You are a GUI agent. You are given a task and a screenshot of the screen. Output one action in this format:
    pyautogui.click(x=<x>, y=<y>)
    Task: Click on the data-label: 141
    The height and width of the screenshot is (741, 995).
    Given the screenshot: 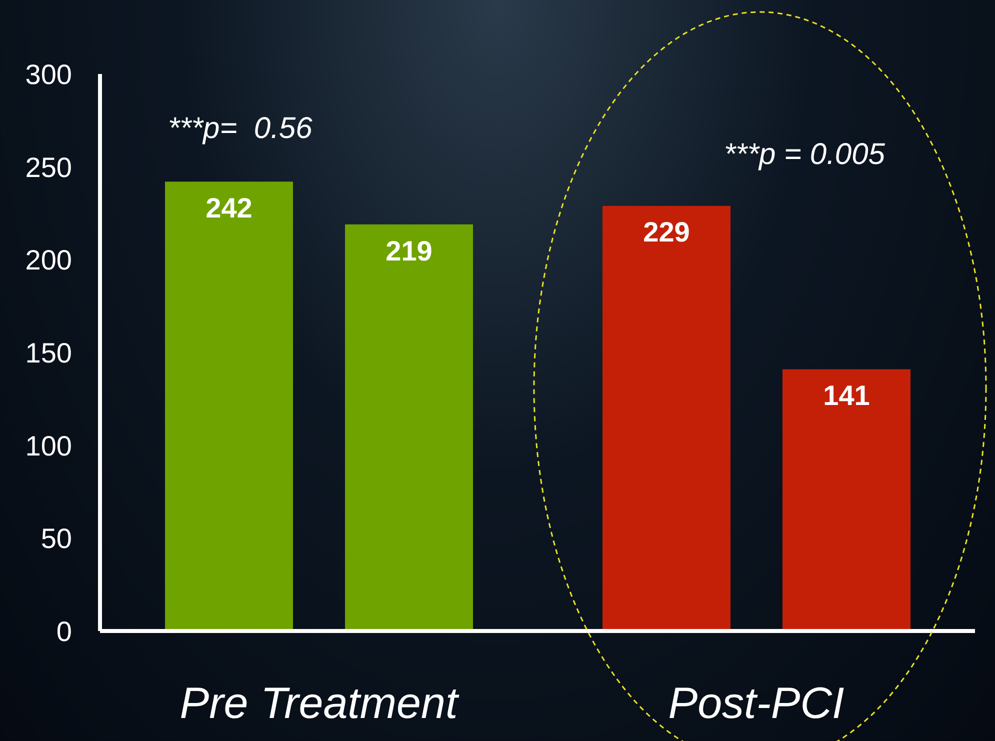 What is the action you would take?
    pyautogui.click(x=846, y=396)
    